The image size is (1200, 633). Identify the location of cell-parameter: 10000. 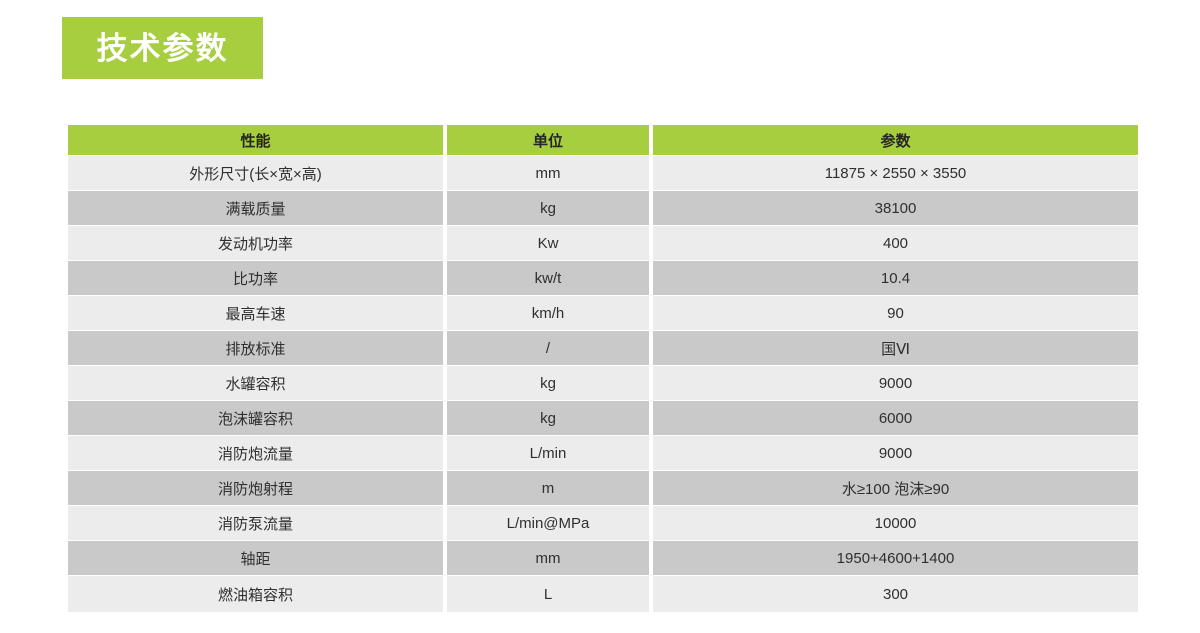
(895, 523).